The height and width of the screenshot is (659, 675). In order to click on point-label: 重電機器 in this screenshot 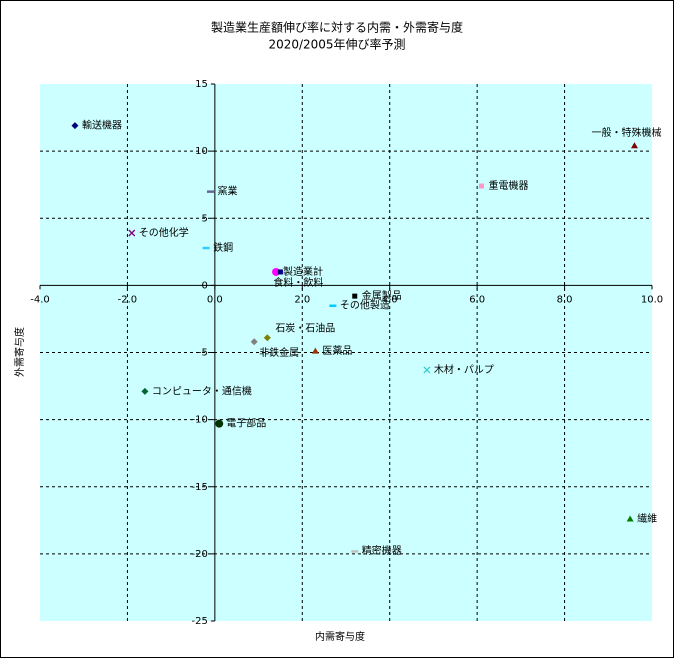, I will do `click(509, 185)`.